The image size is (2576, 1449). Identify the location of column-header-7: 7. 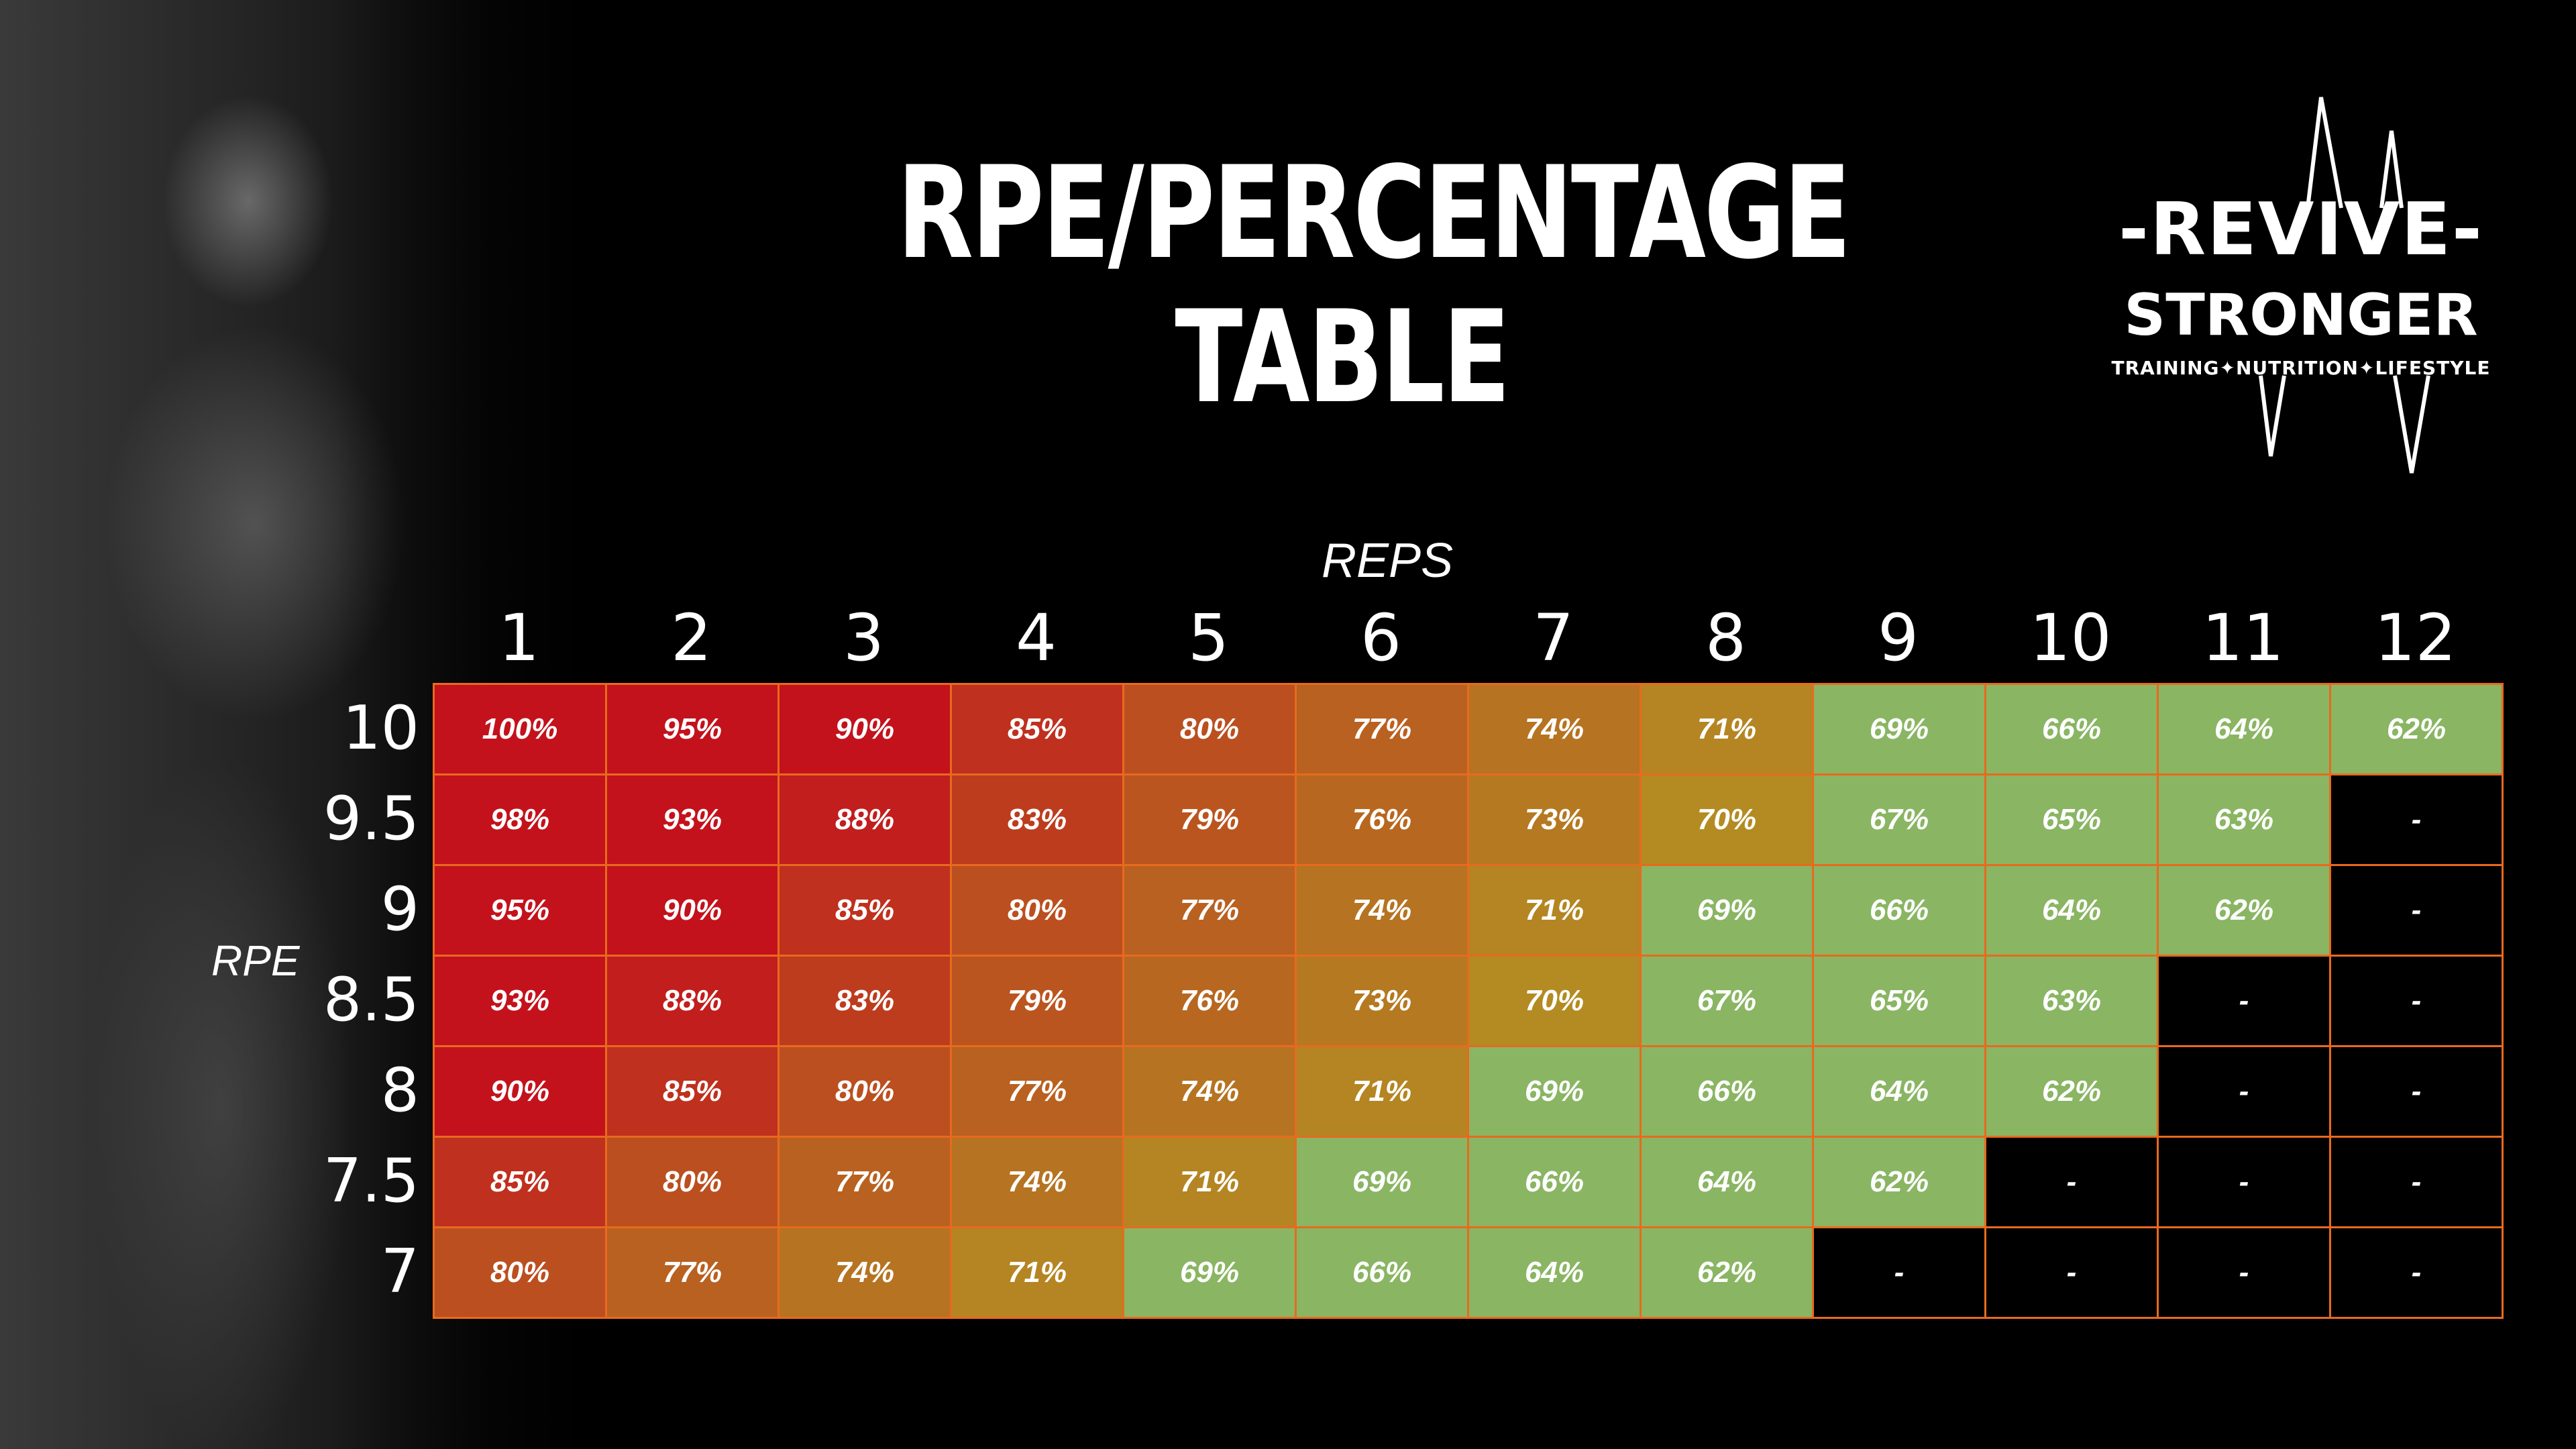
(1553, 638).